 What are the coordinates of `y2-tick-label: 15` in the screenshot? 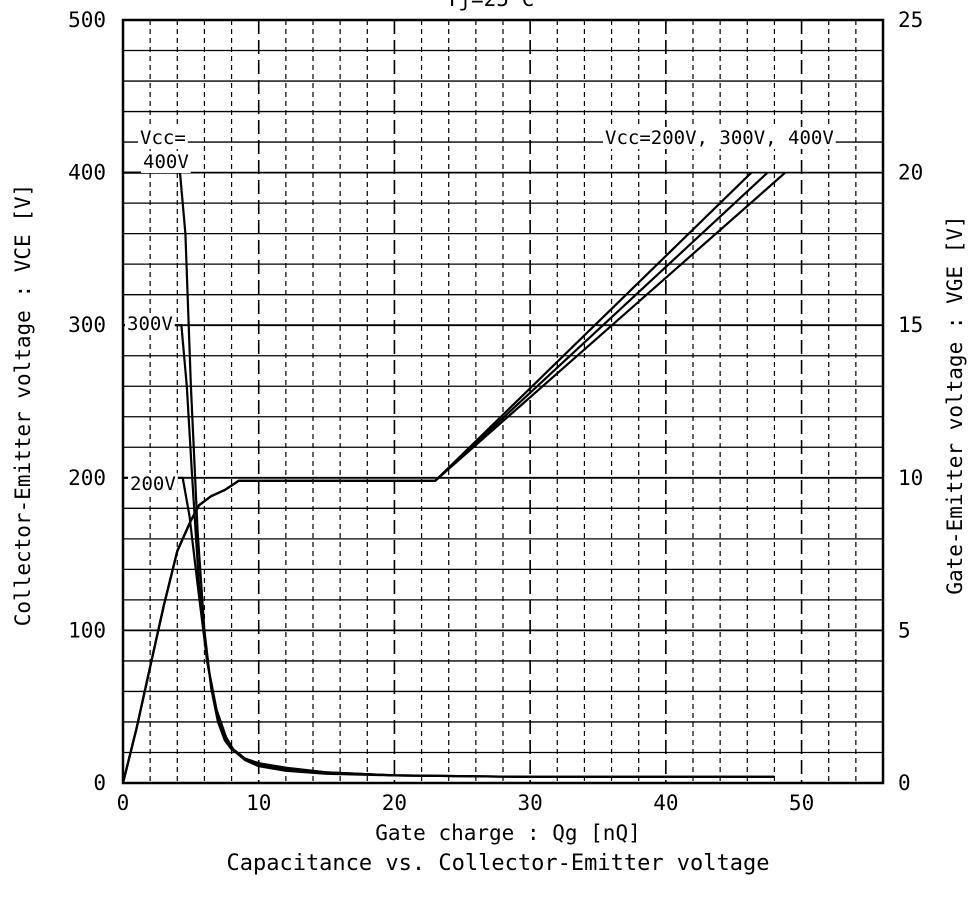 It's located at (910, 325).